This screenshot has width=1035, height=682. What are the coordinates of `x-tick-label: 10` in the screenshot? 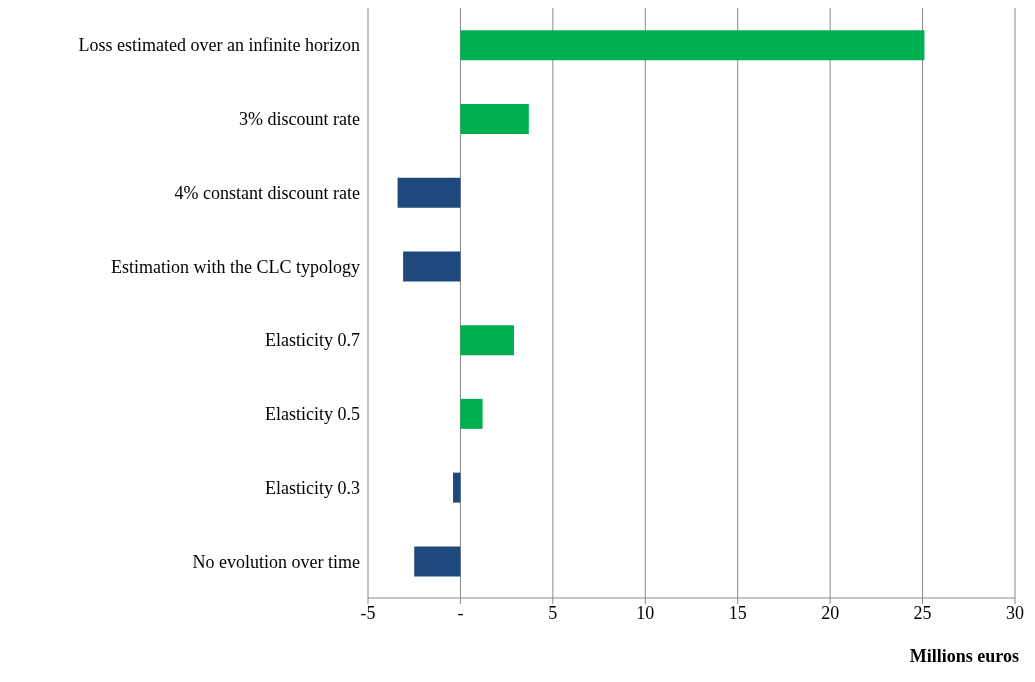 It's located at (645, 612).